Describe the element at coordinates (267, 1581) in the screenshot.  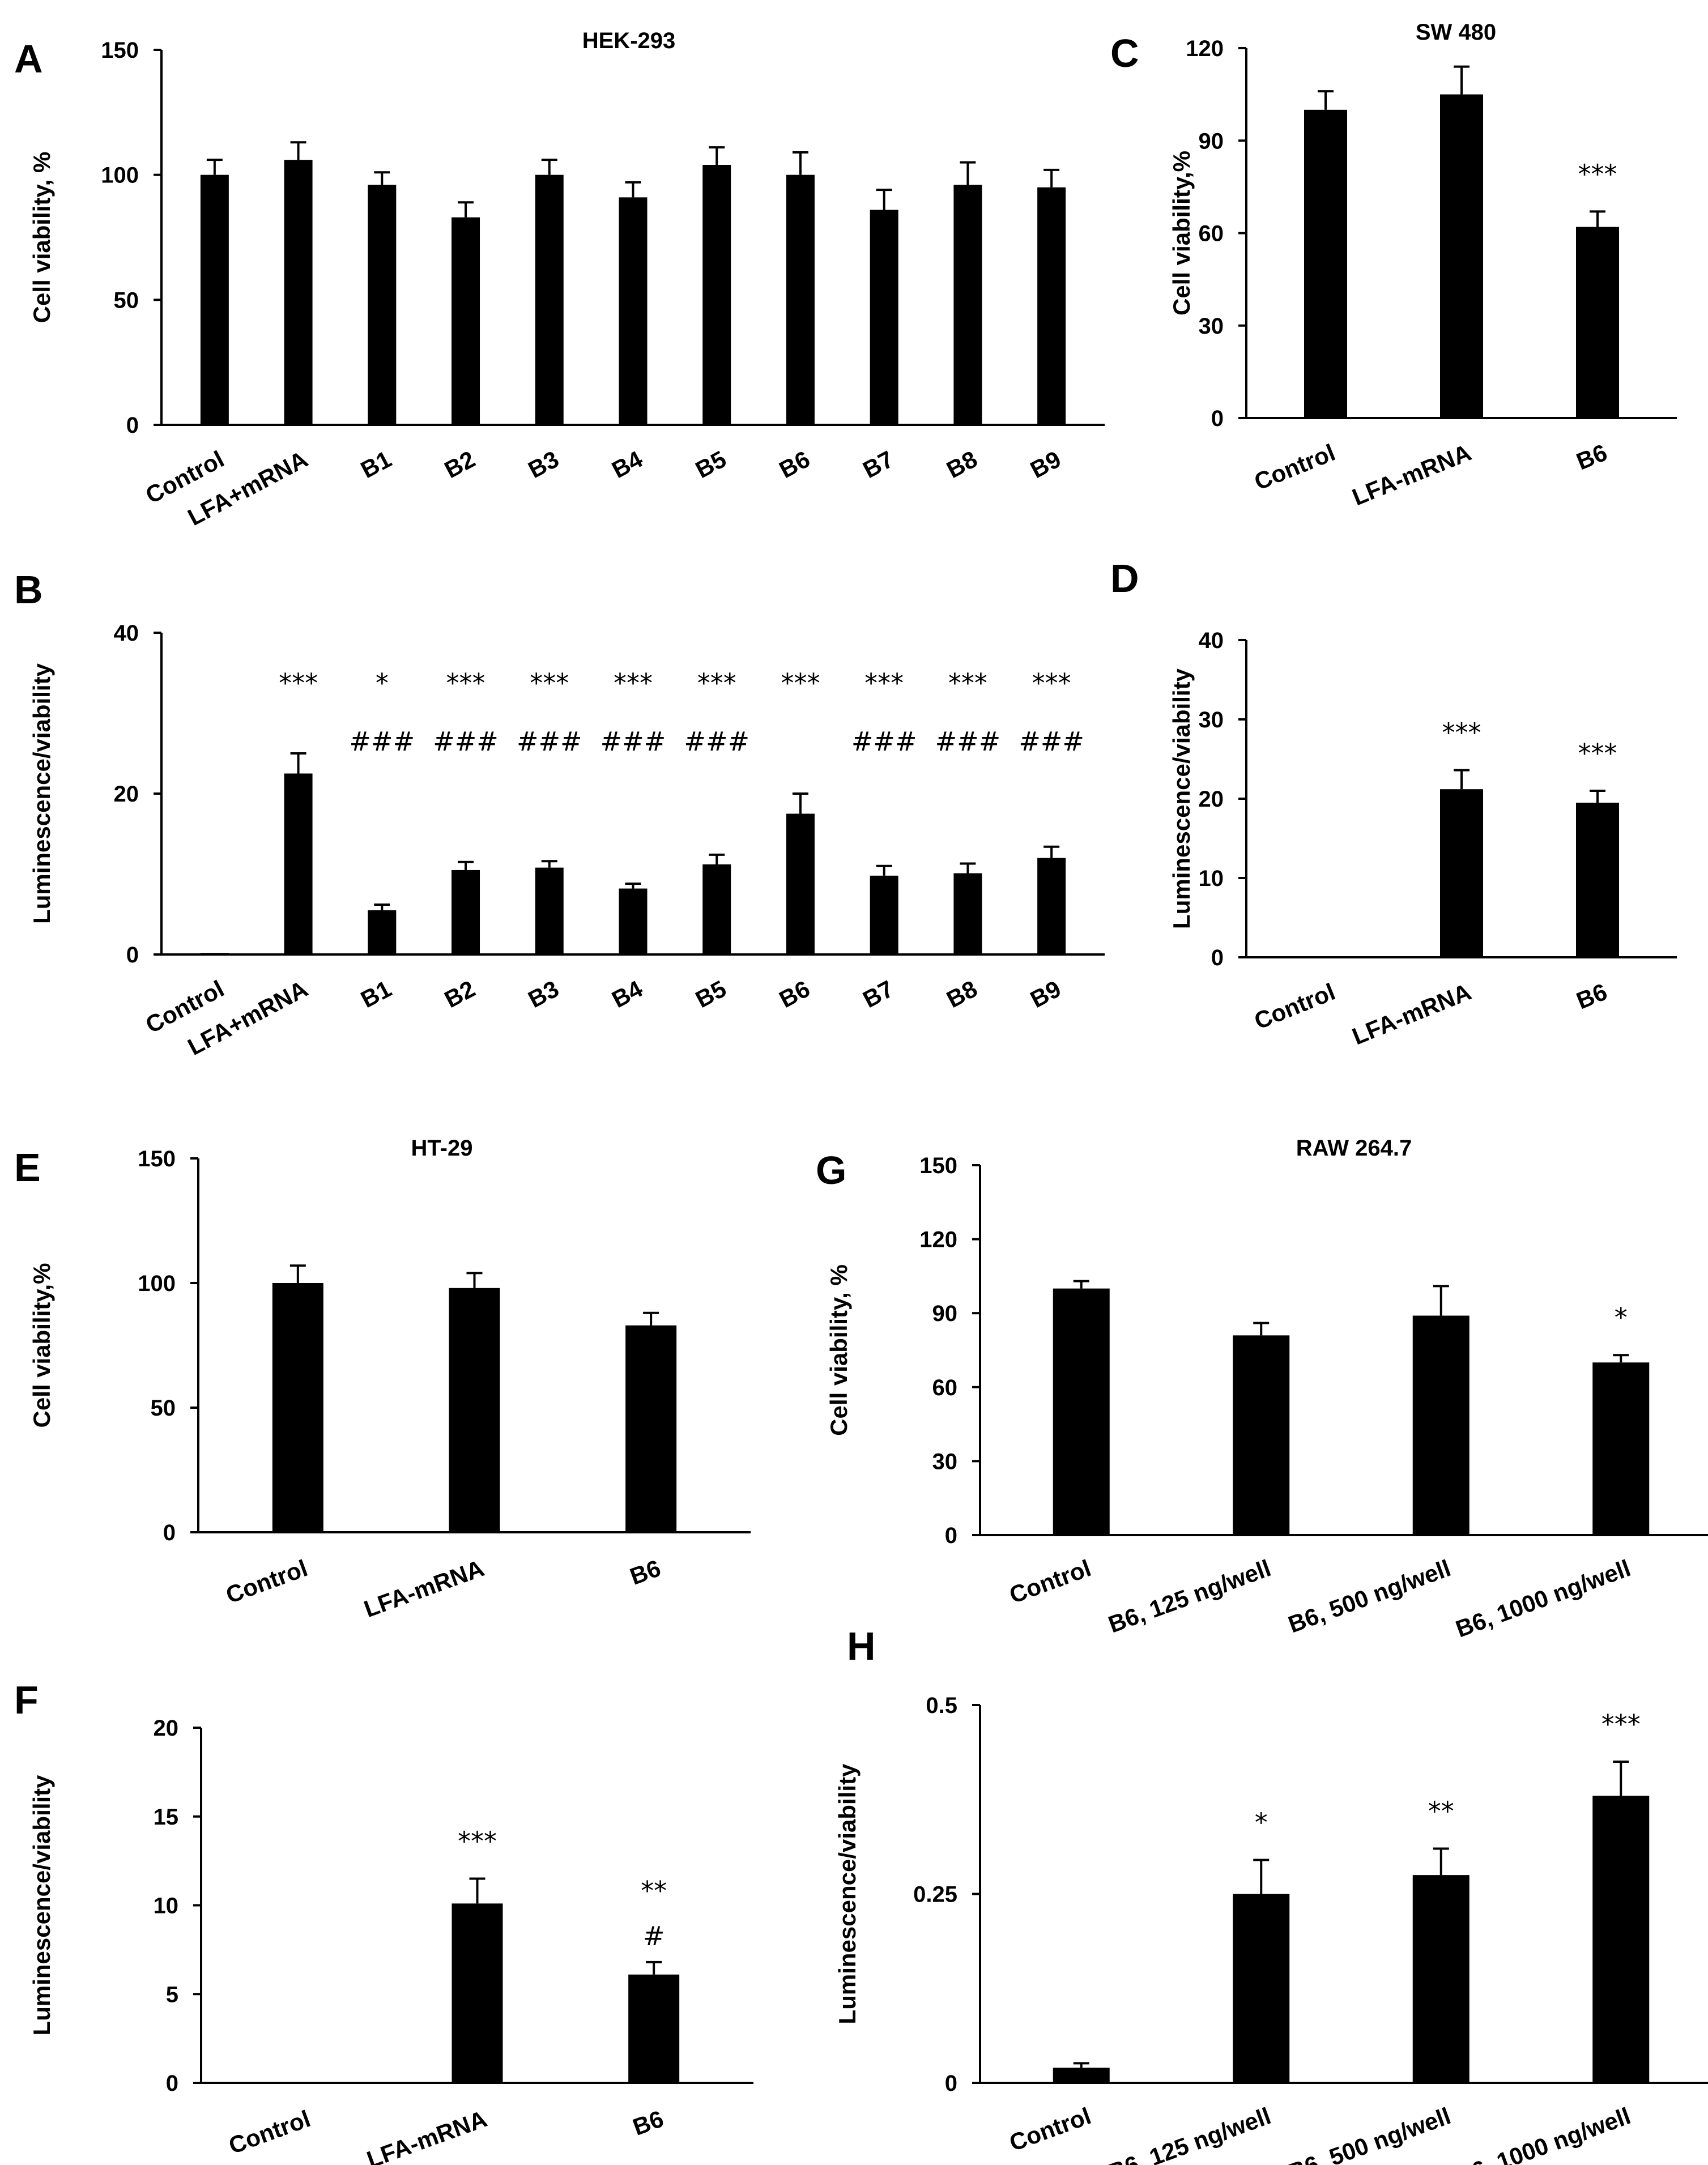
I see `category-label-e: Control` at that location.